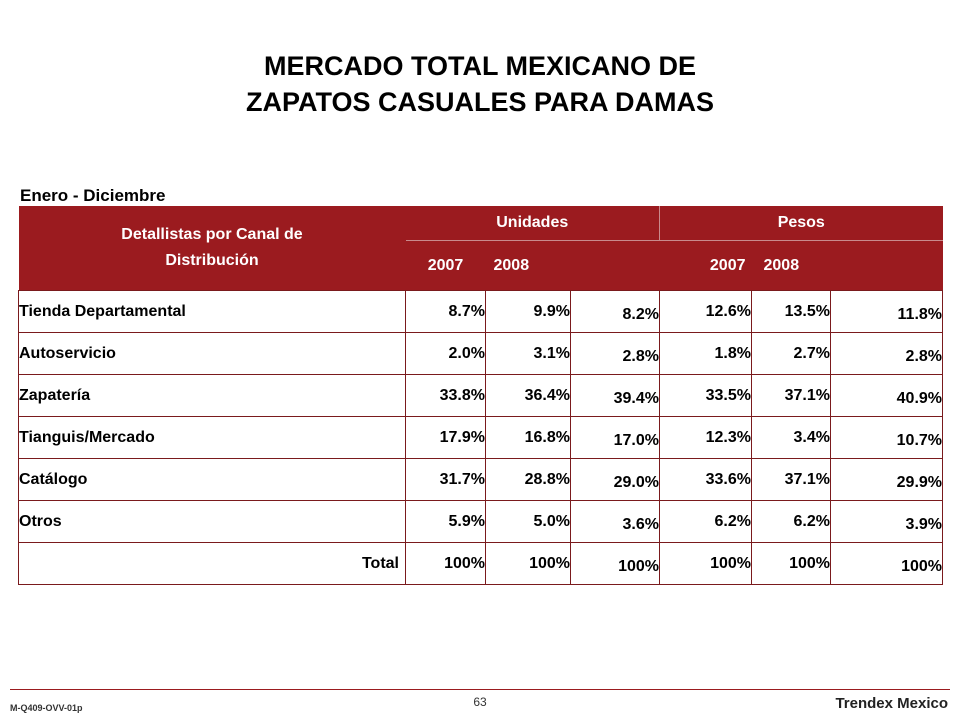 The height and width of the screenshot is (720, 960). I want to click on value-cell: 3.1%, so click(528, 353).